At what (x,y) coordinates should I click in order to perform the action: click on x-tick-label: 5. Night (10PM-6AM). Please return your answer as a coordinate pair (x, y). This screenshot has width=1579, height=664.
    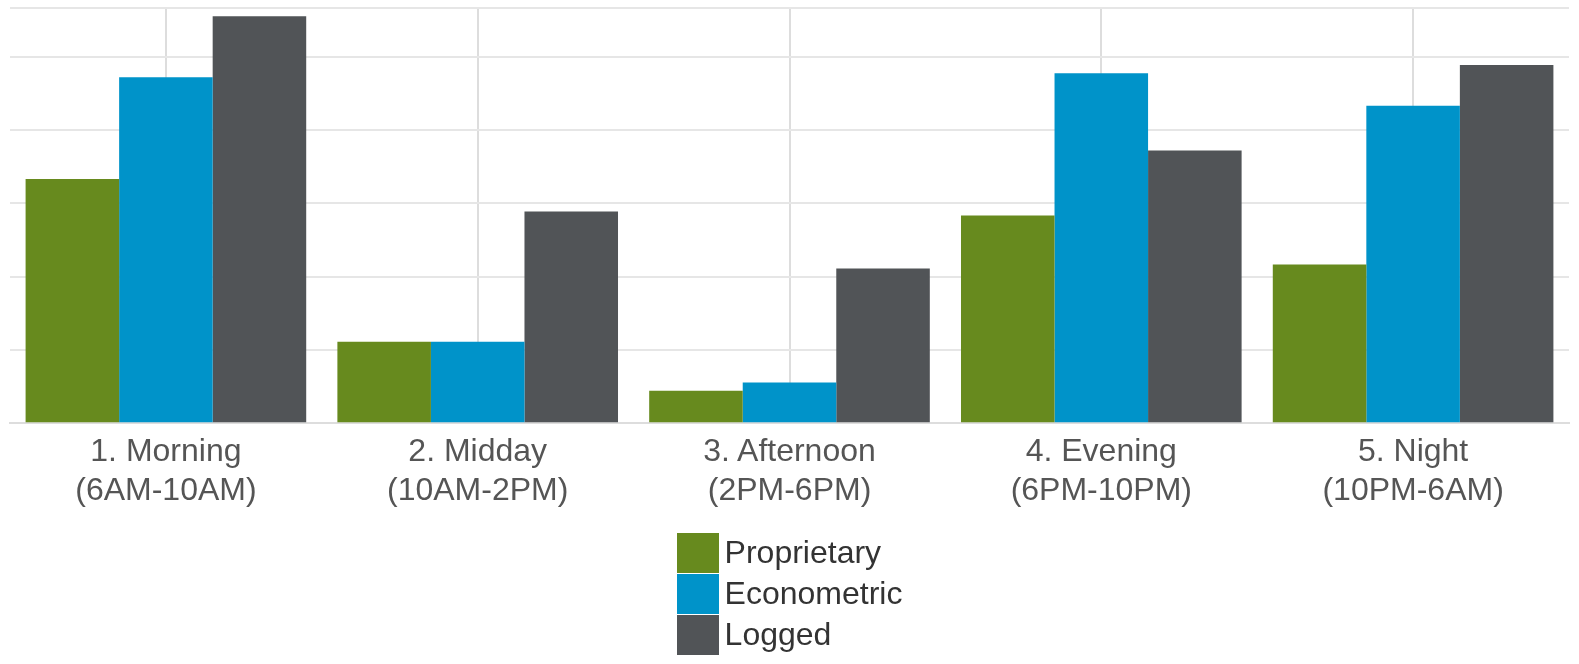
    Looking at the image, I should click on (1413, 469).